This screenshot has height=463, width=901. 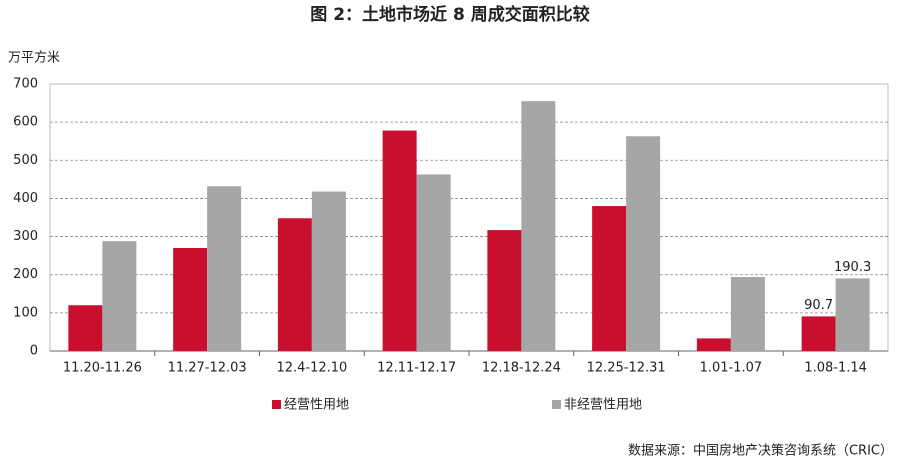 What do you see at coordinates (316, 405) in the screenshot?
I see `legend-label: 经营性用地` at bounding box center [316, 405].